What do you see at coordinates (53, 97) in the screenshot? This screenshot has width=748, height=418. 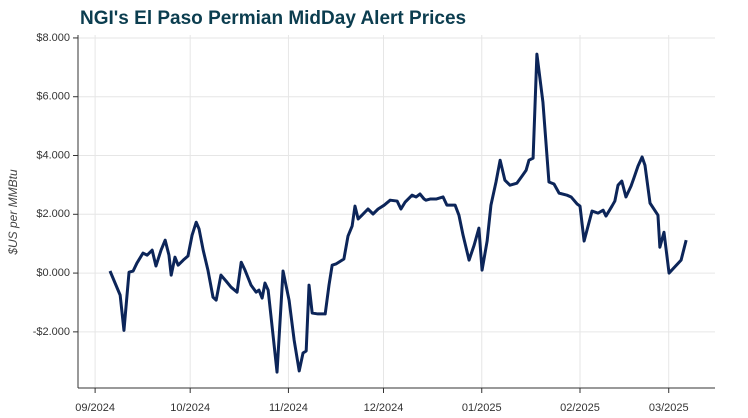 I see `y-tick-label: $6.000` at bounding box center [53, 97].